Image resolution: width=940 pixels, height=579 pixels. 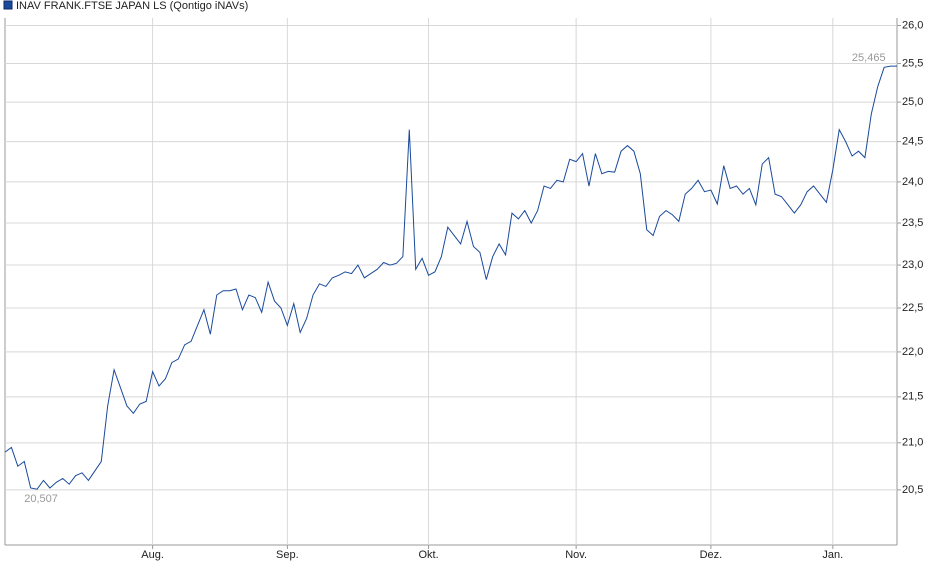 I want to click on y-tick-label: 24,0, so click(x=912, y=182).